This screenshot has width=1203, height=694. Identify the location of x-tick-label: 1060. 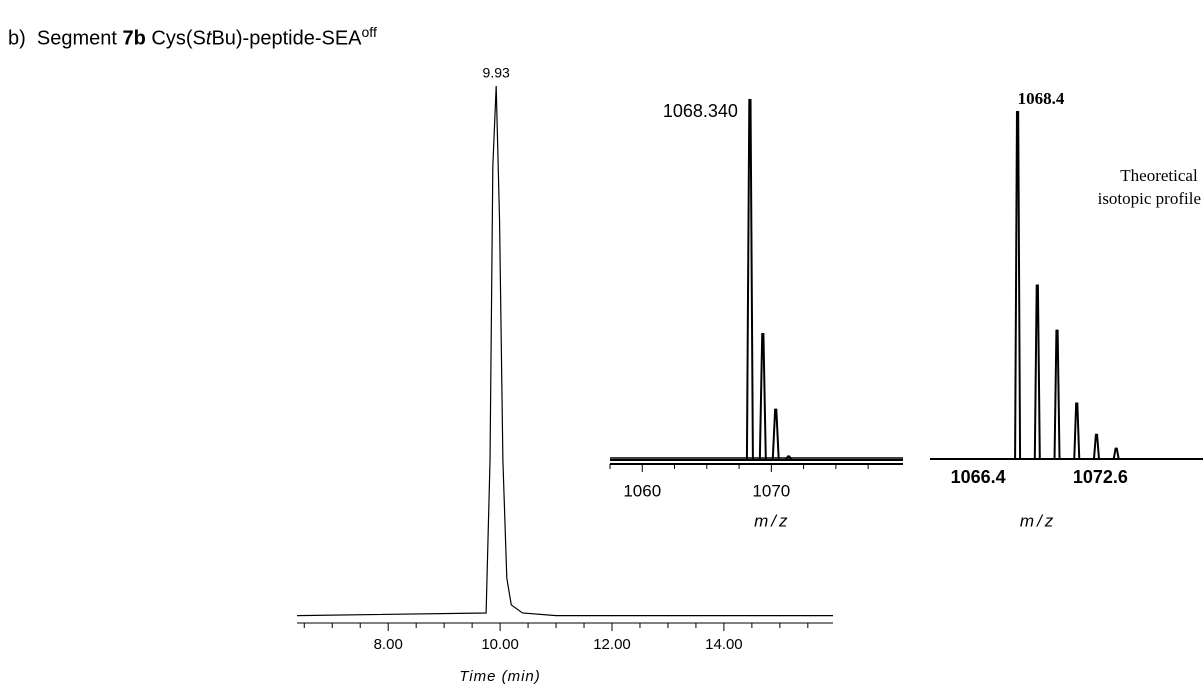
(642, 490).